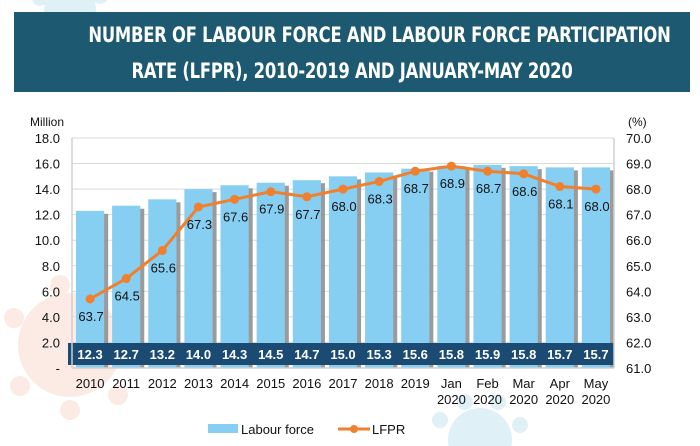 This screenshot has height=446, width=700. Describe the element at coordinates (162, 383) in the screenshot. I see `x-tick-label: 2012` at that location.